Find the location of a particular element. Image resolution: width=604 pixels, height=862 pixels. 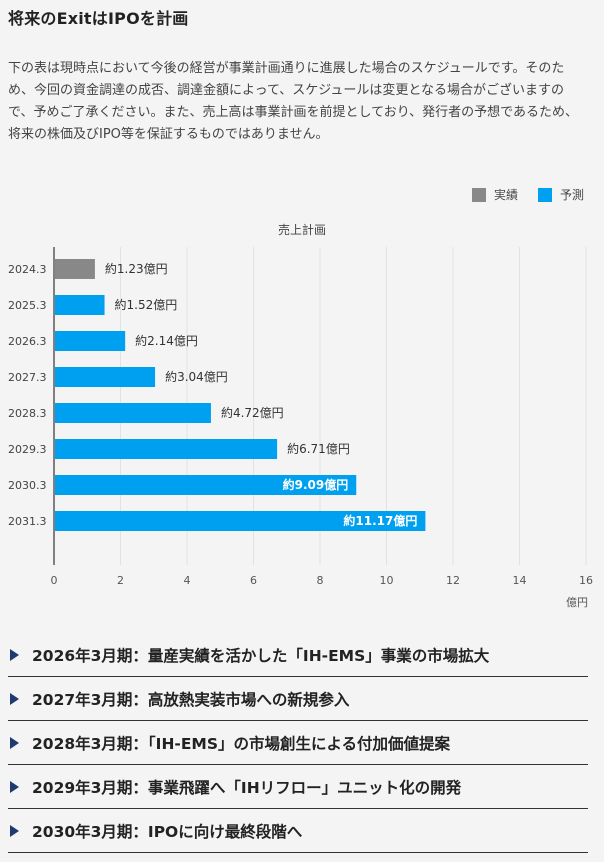

chart-title: 売上計画 is located at coordinates (302, 229).